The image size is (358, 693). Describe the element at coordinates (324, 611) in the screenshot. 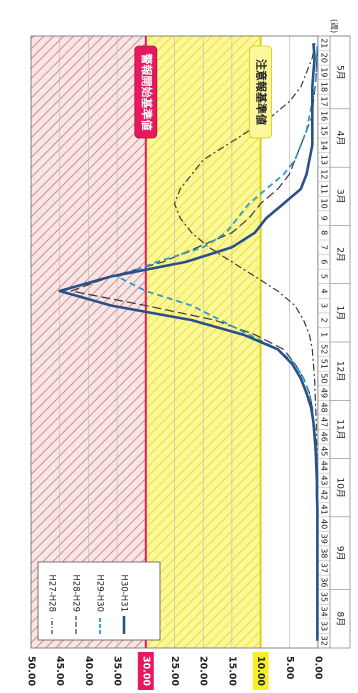

I see `week-tick-label: 34` at that location.